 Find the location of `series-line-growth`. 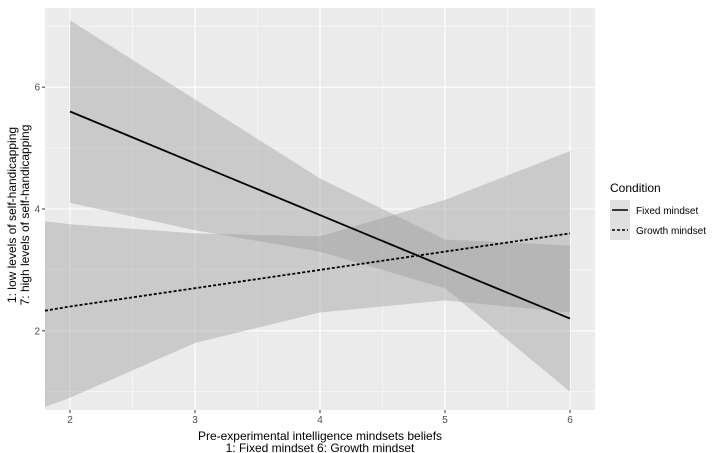

series-line-growth is located at coordinates (307, 272).